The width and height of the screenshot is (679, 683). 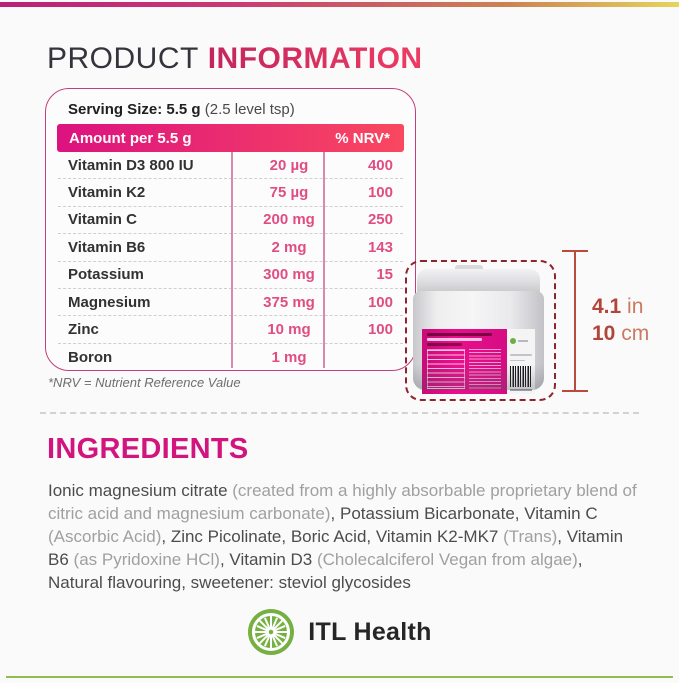 I want to click on barcode-number-line, so click(x=521, y=389).